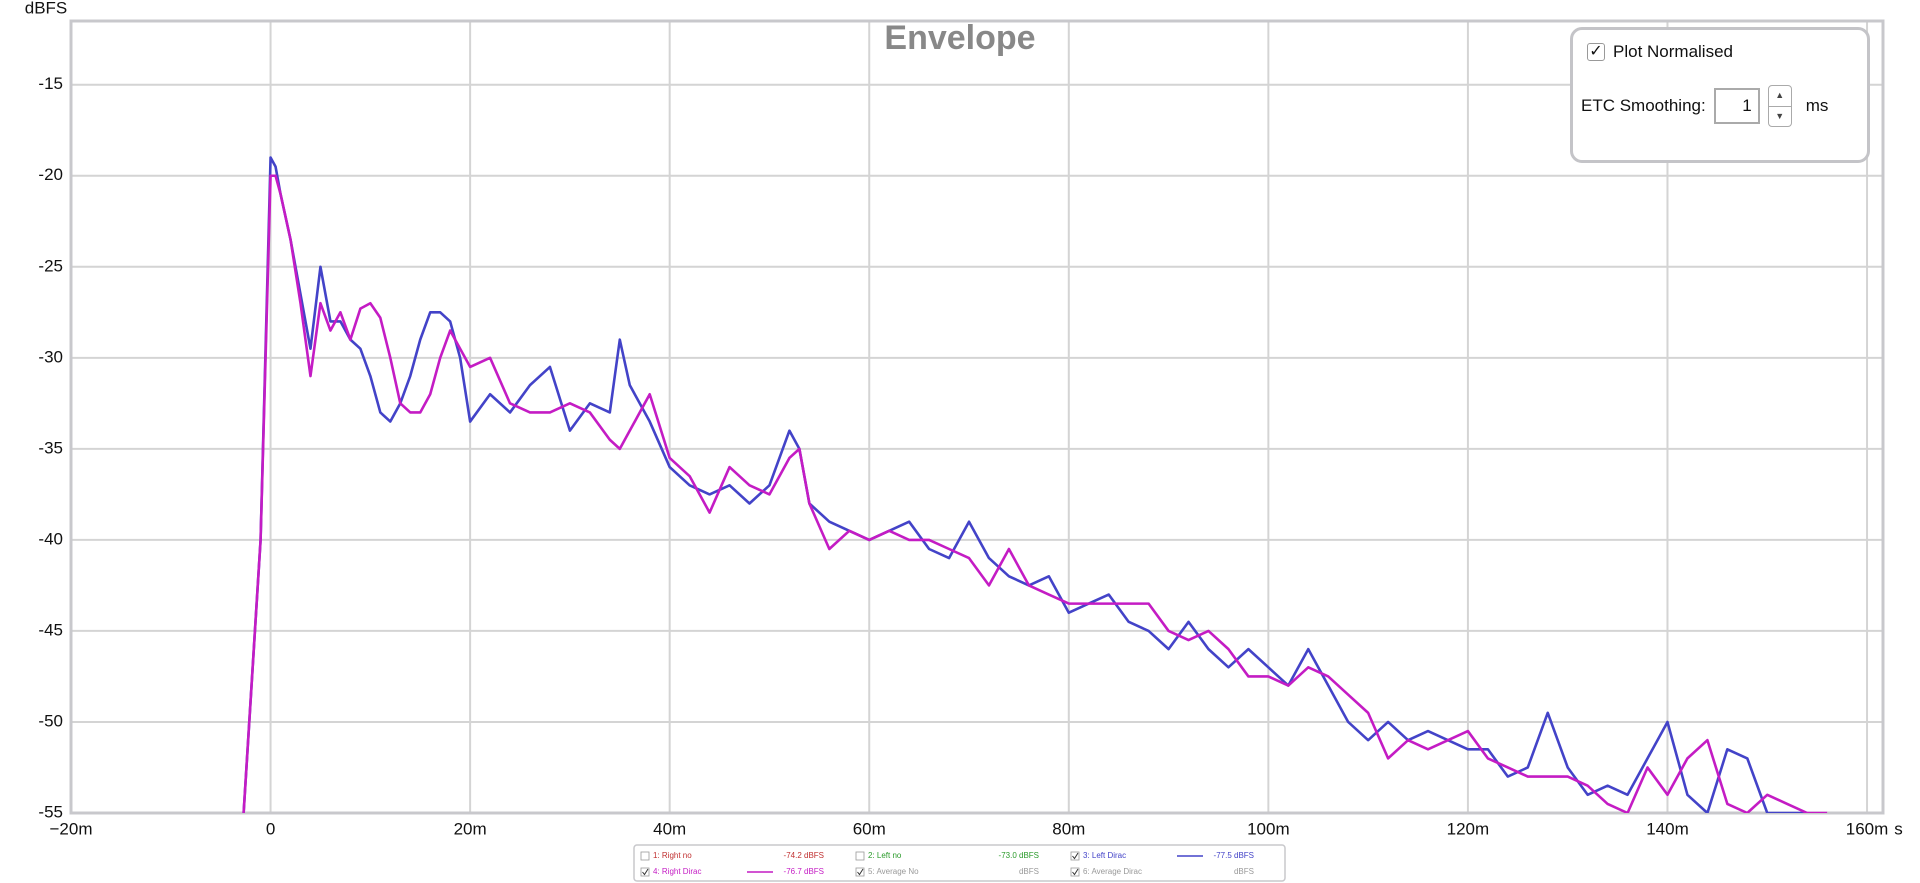 The width and height of the screenshot is (1920, 883). What do you see at coordinates (1673, 51) in the screenshot?
I see `checkbox-label: Plot Normalised` at bounding box center [1673, 51].